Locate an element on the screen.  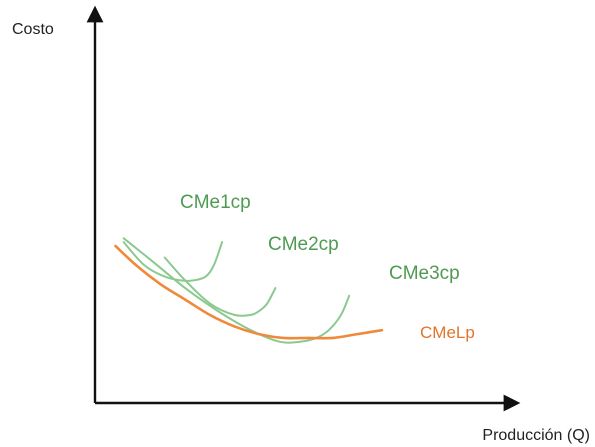
x-axis-label: Producción (Q) is located at coordinates (536, 435).